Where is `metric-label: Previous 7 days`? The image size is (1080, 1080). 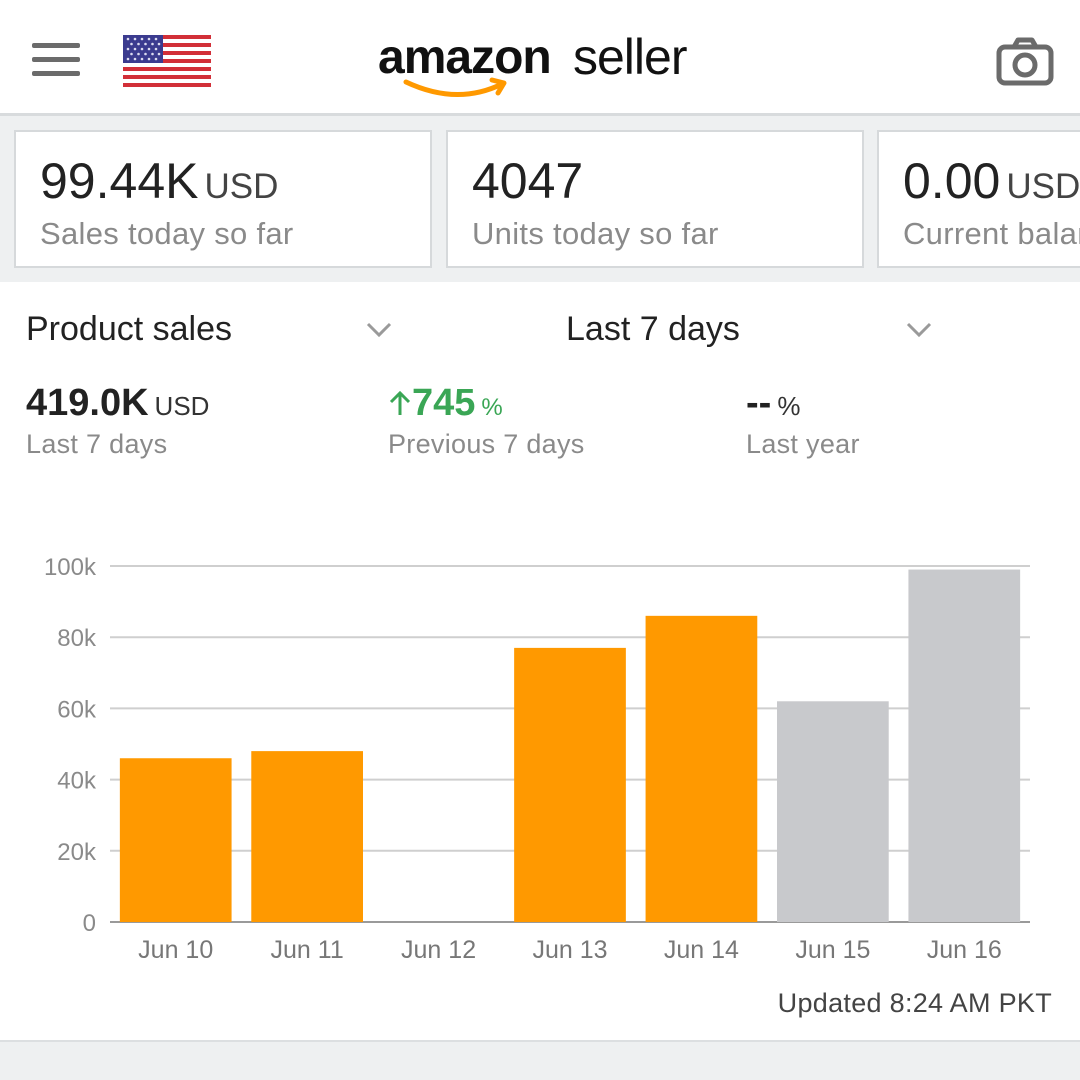
metric-label: Previous 7 days is located at coordinates (486, 444).